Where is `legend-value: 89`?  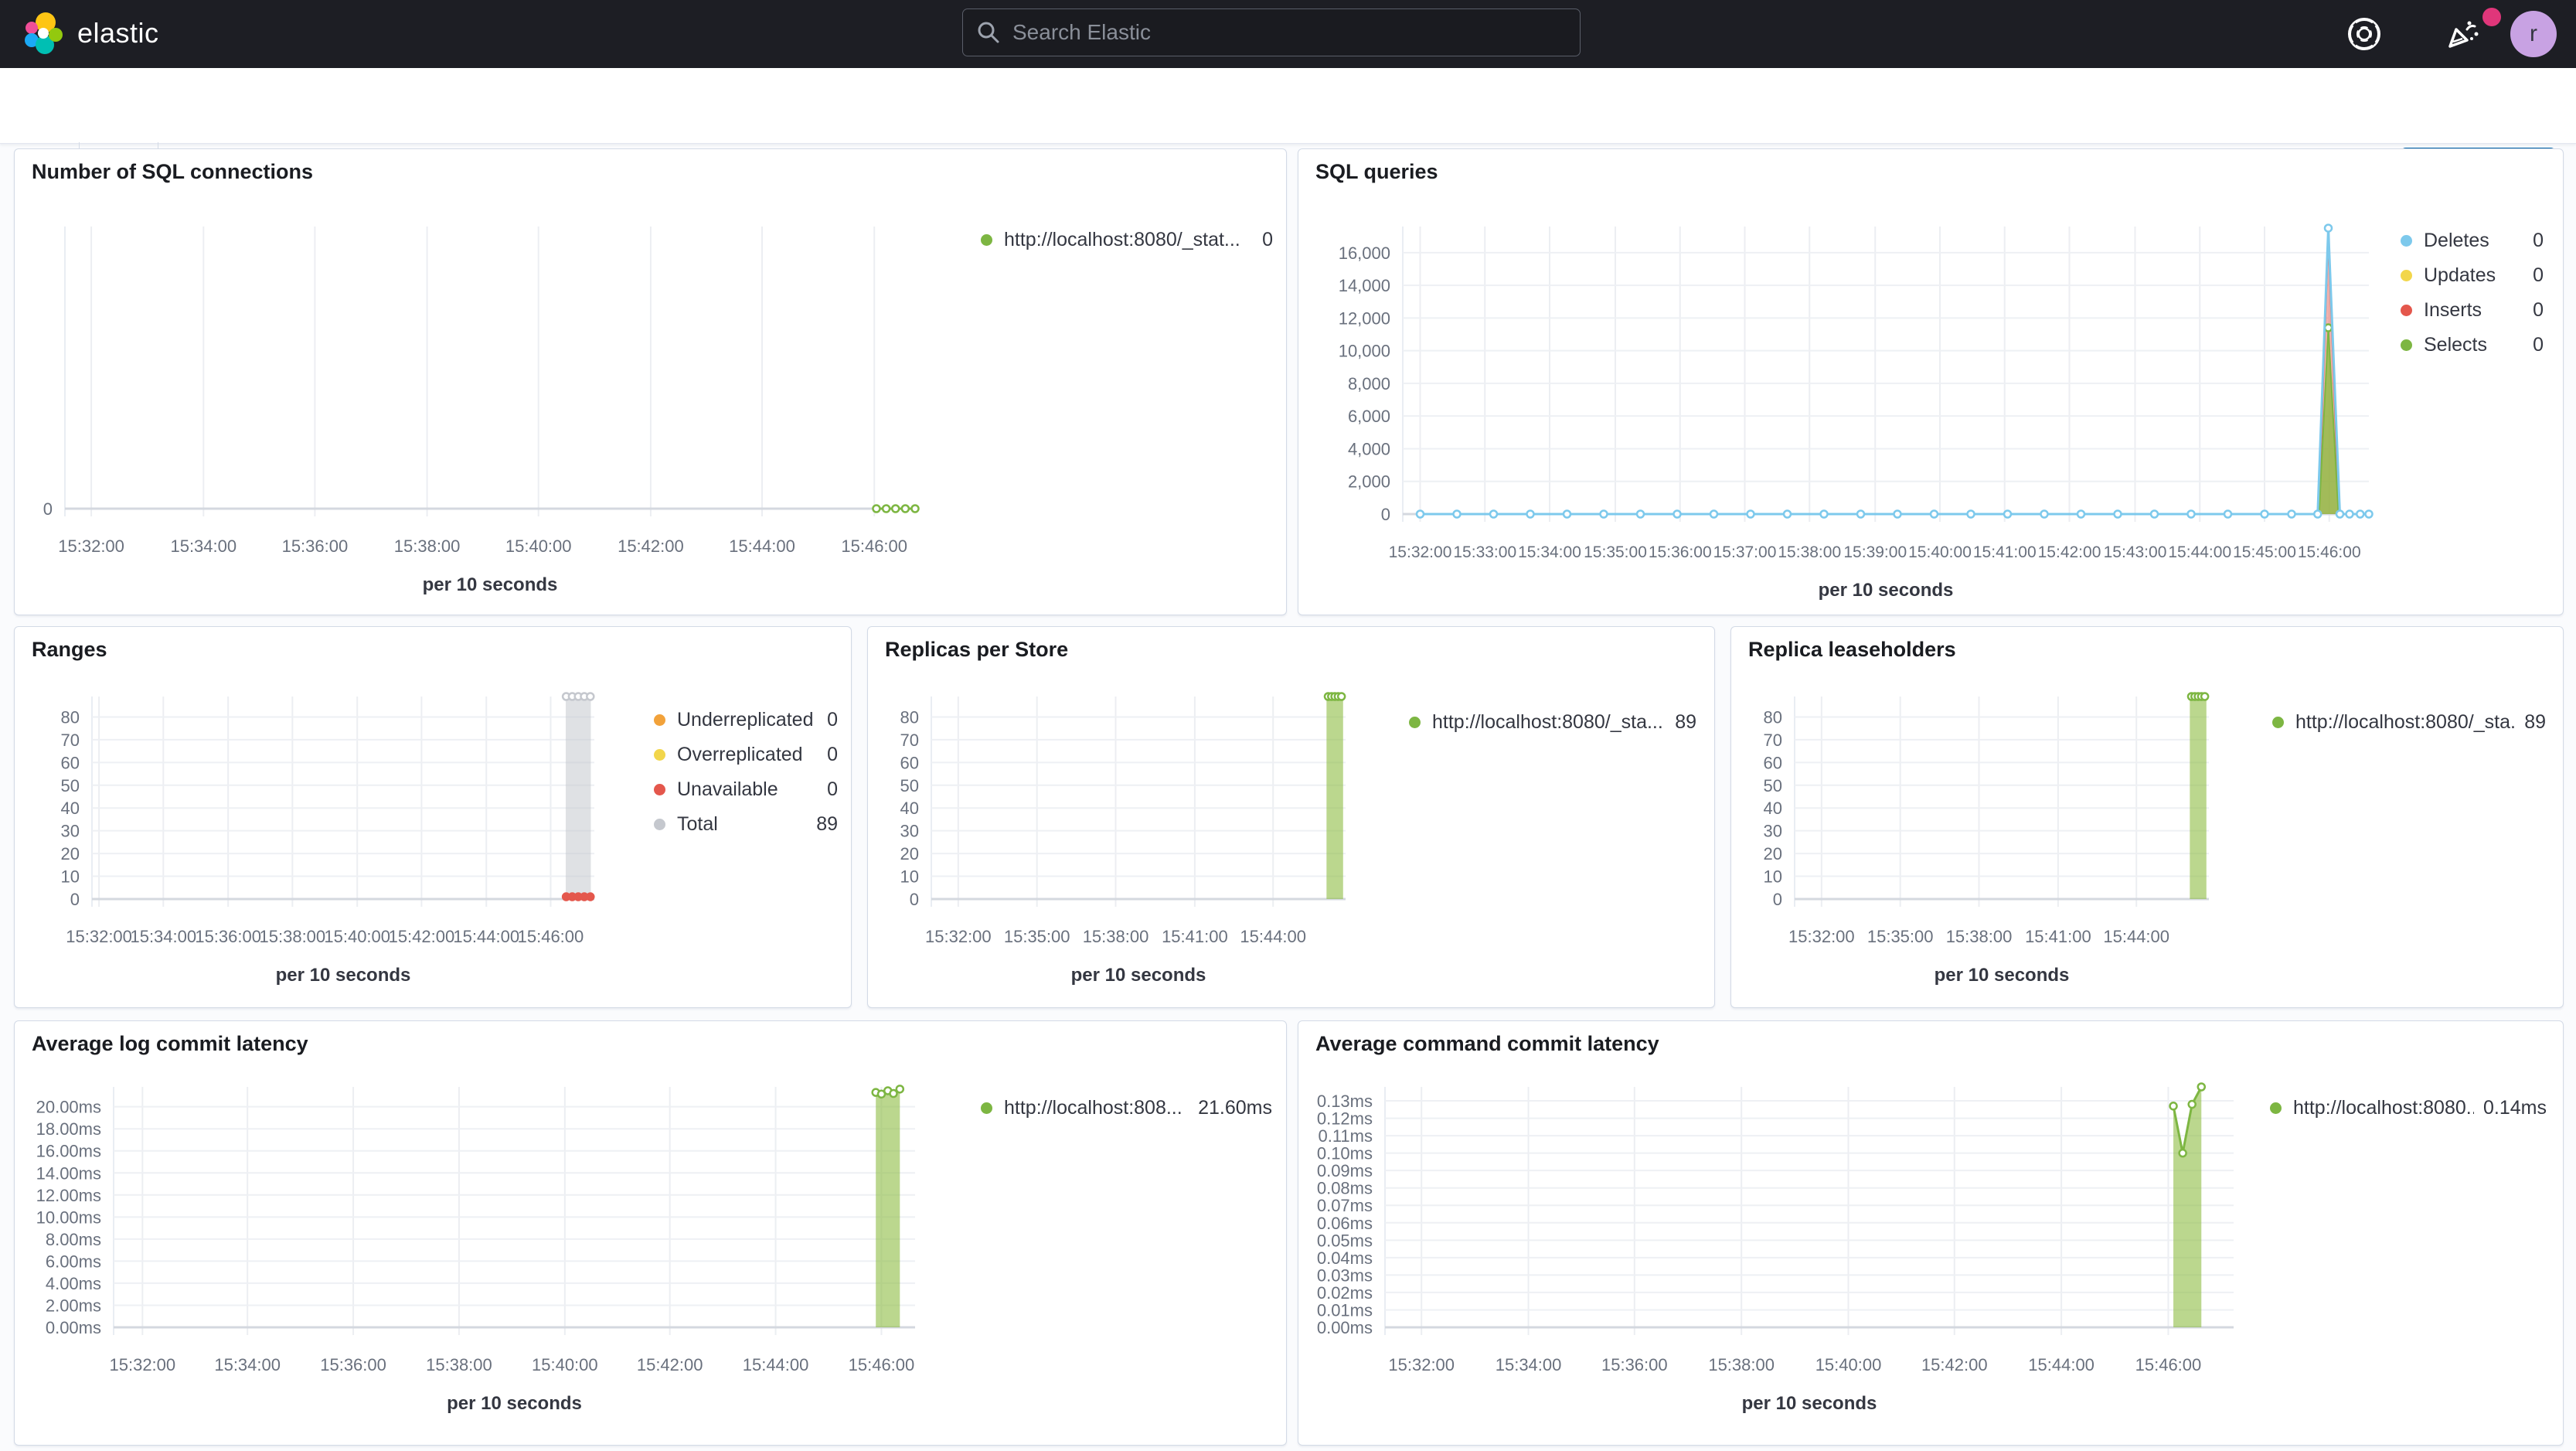
legend-value: 89 is located at coordinates (1685, 721).